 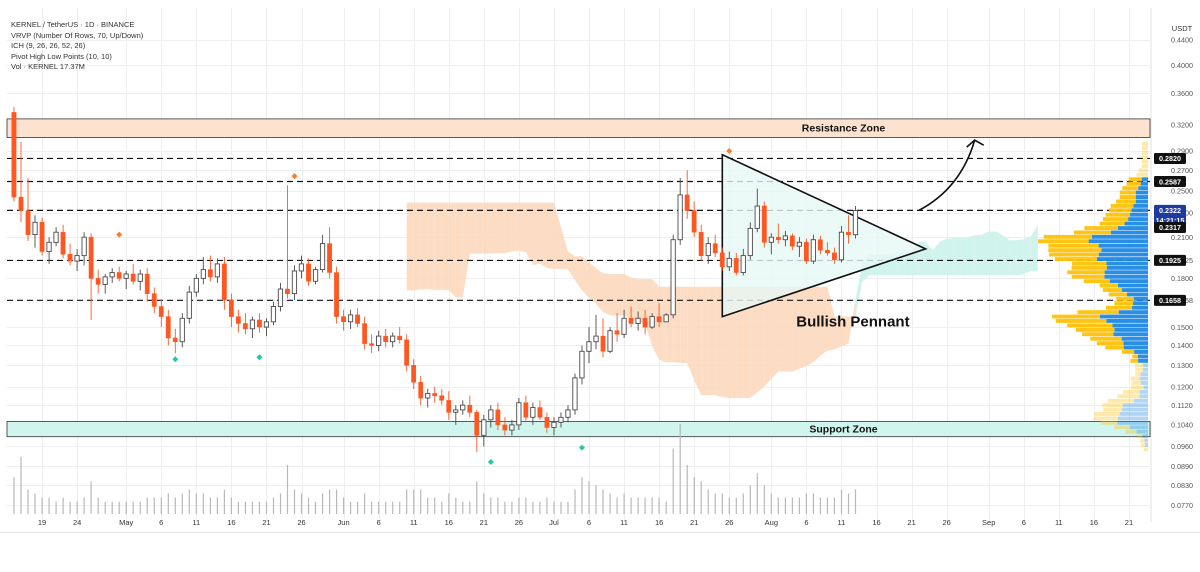 I want to click on pivot-indicator-label: Pivot High Low Points (10, 10), so click(x=61, y=56).